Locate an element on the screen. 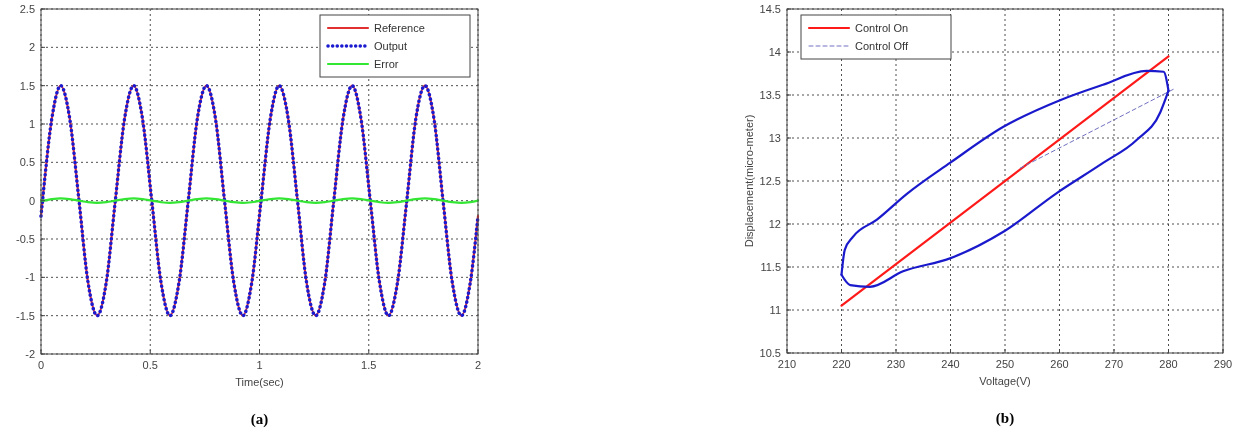 The height and width of the screenshot is (438, 1243). x-axis-title: Time(sec) is located at coordinates (259, 382).